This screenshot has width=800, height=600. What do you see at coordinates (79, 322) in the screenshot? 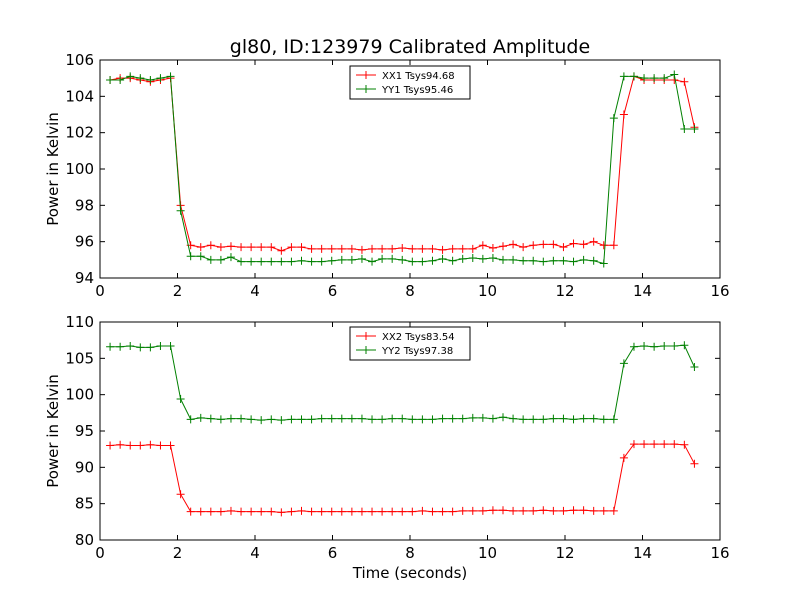
I see `y-tick-label: 110` at bounding box center [79, 322].